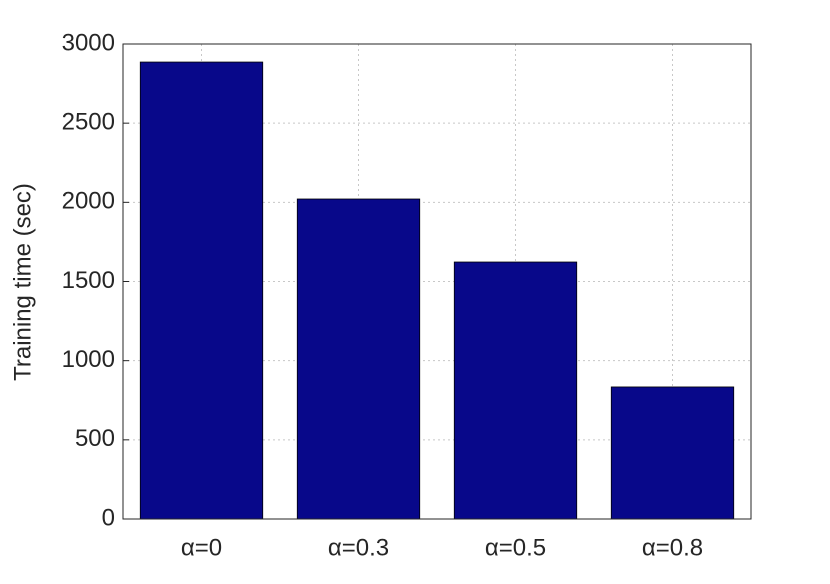 This screenshot has width=830, height=584. I want to click on x-tick-label: α=0.5, so click(515, 547).